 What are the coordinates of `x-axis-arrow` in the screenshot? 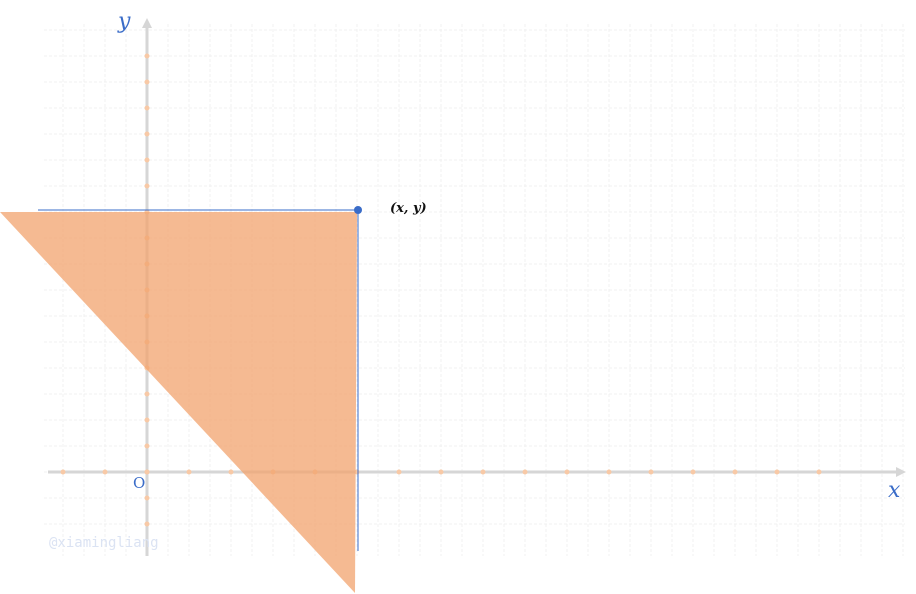 It's located at (901, 472).